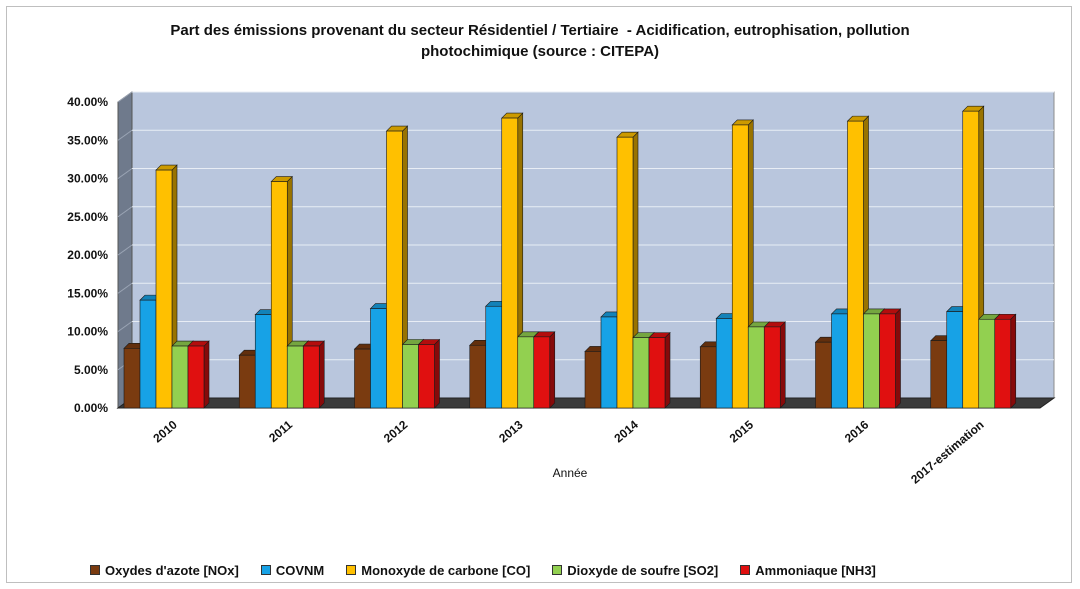  I want to click on legend-label: Dioxyde de soufre [SO2], so click(643, 570).